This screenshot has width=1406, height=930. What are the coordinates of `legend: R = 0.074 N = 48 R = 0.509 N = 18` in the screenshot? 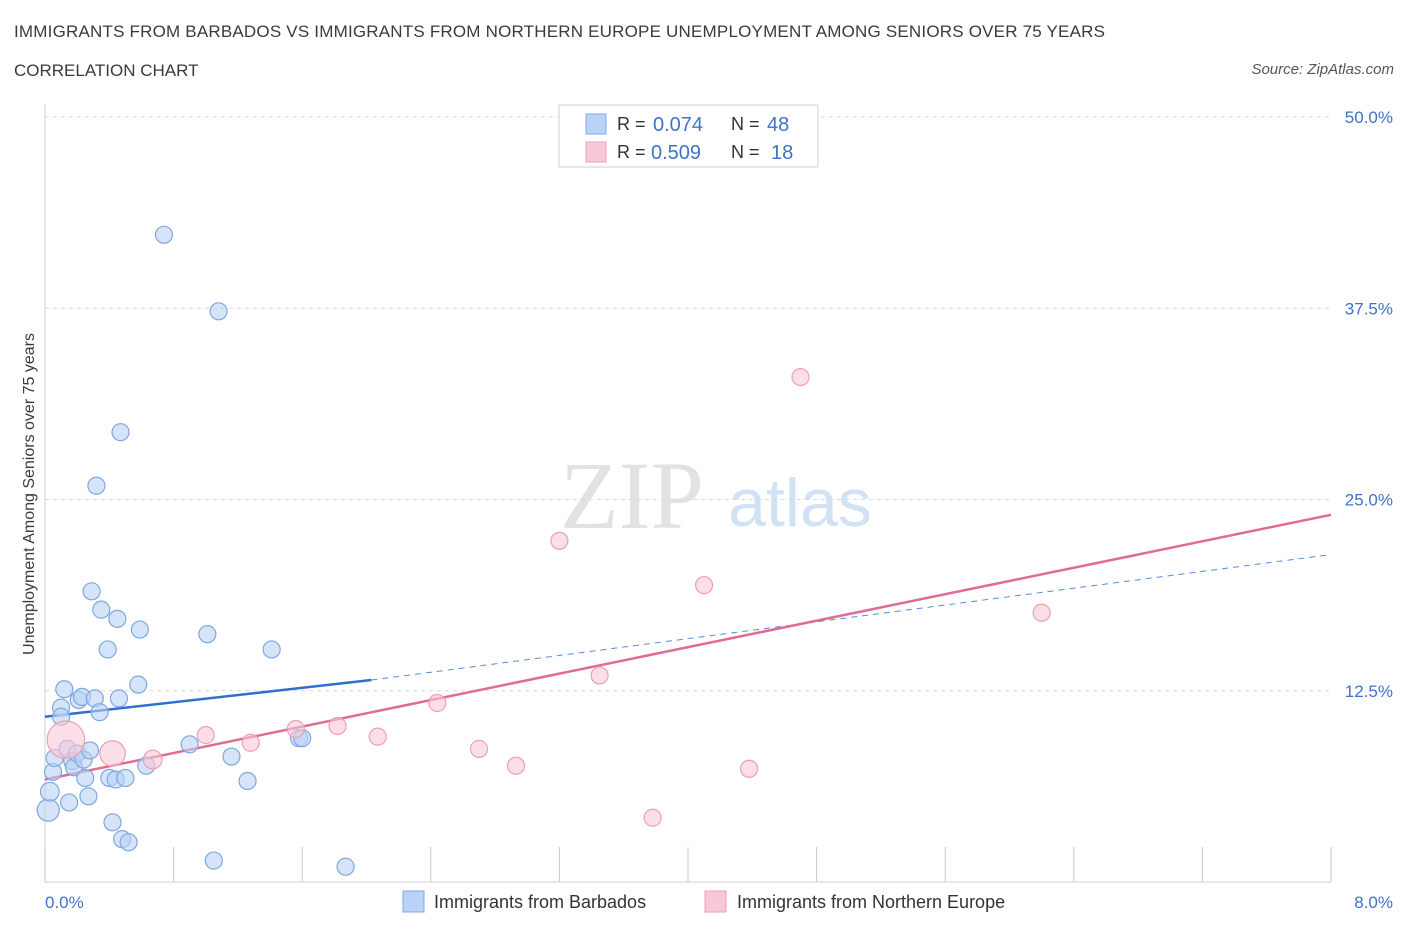 It's located at (688, 136).